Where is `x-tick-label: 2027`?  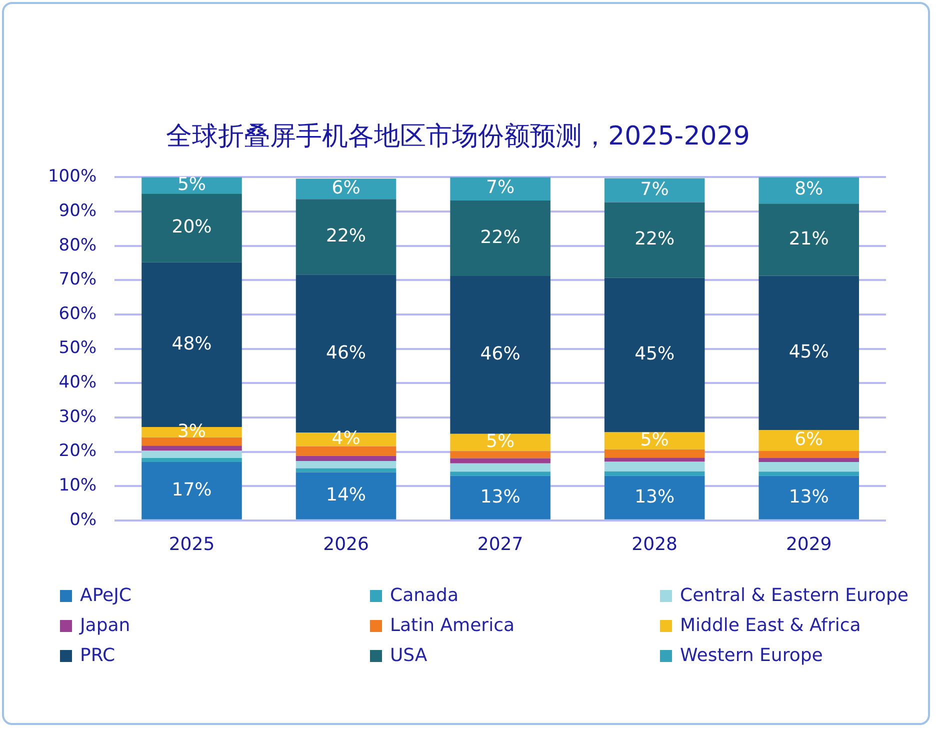
x-tick-label: 2027 is located at coordinates (500, 544).